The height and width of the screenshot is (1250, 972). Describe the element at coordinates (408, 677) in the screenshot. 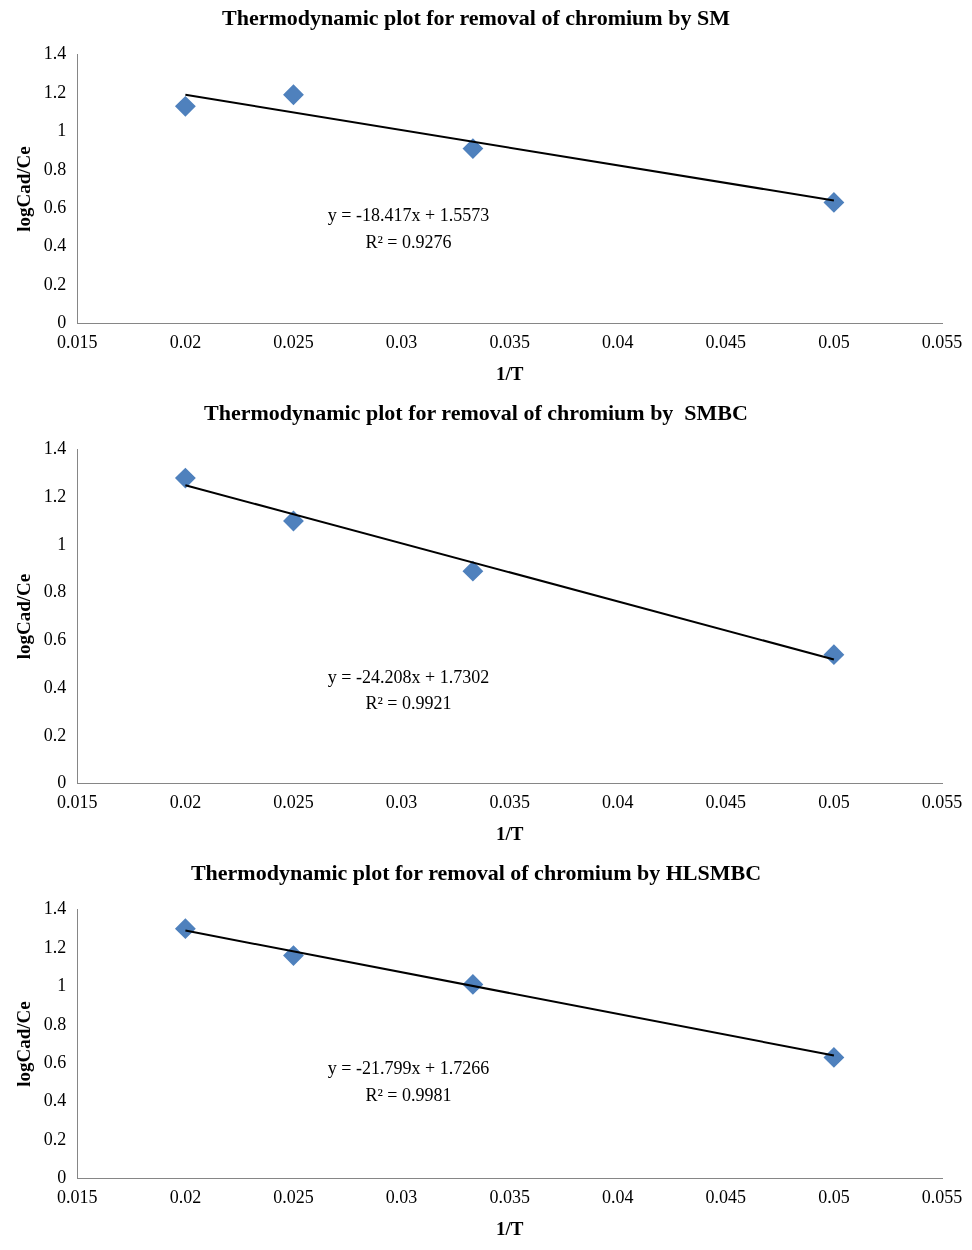

I see `annotation: y = -24.208x + 1.7302` at that location.